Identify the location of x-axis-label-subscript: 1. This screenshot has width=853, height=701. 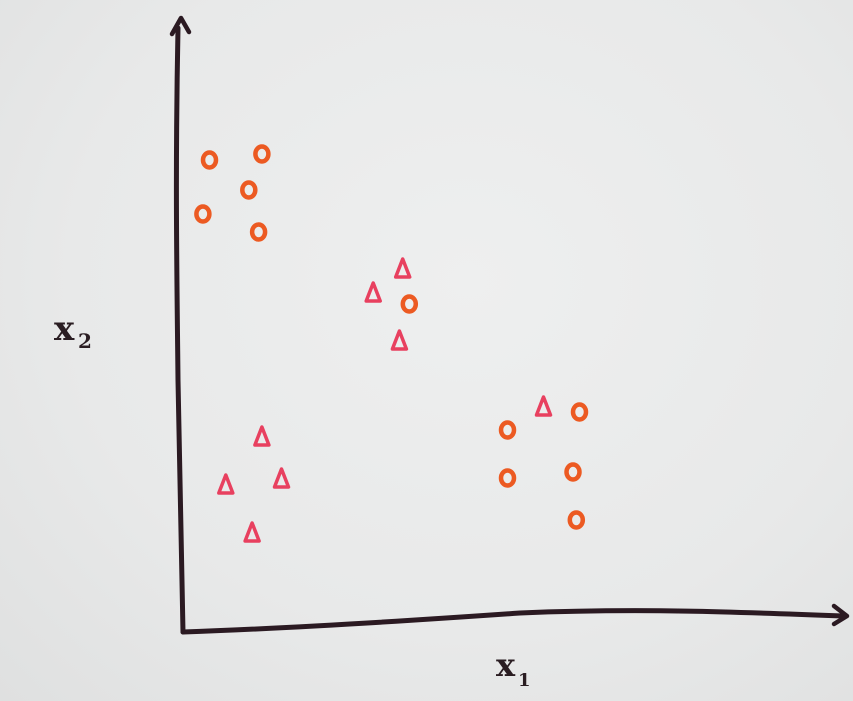
(524, 680).